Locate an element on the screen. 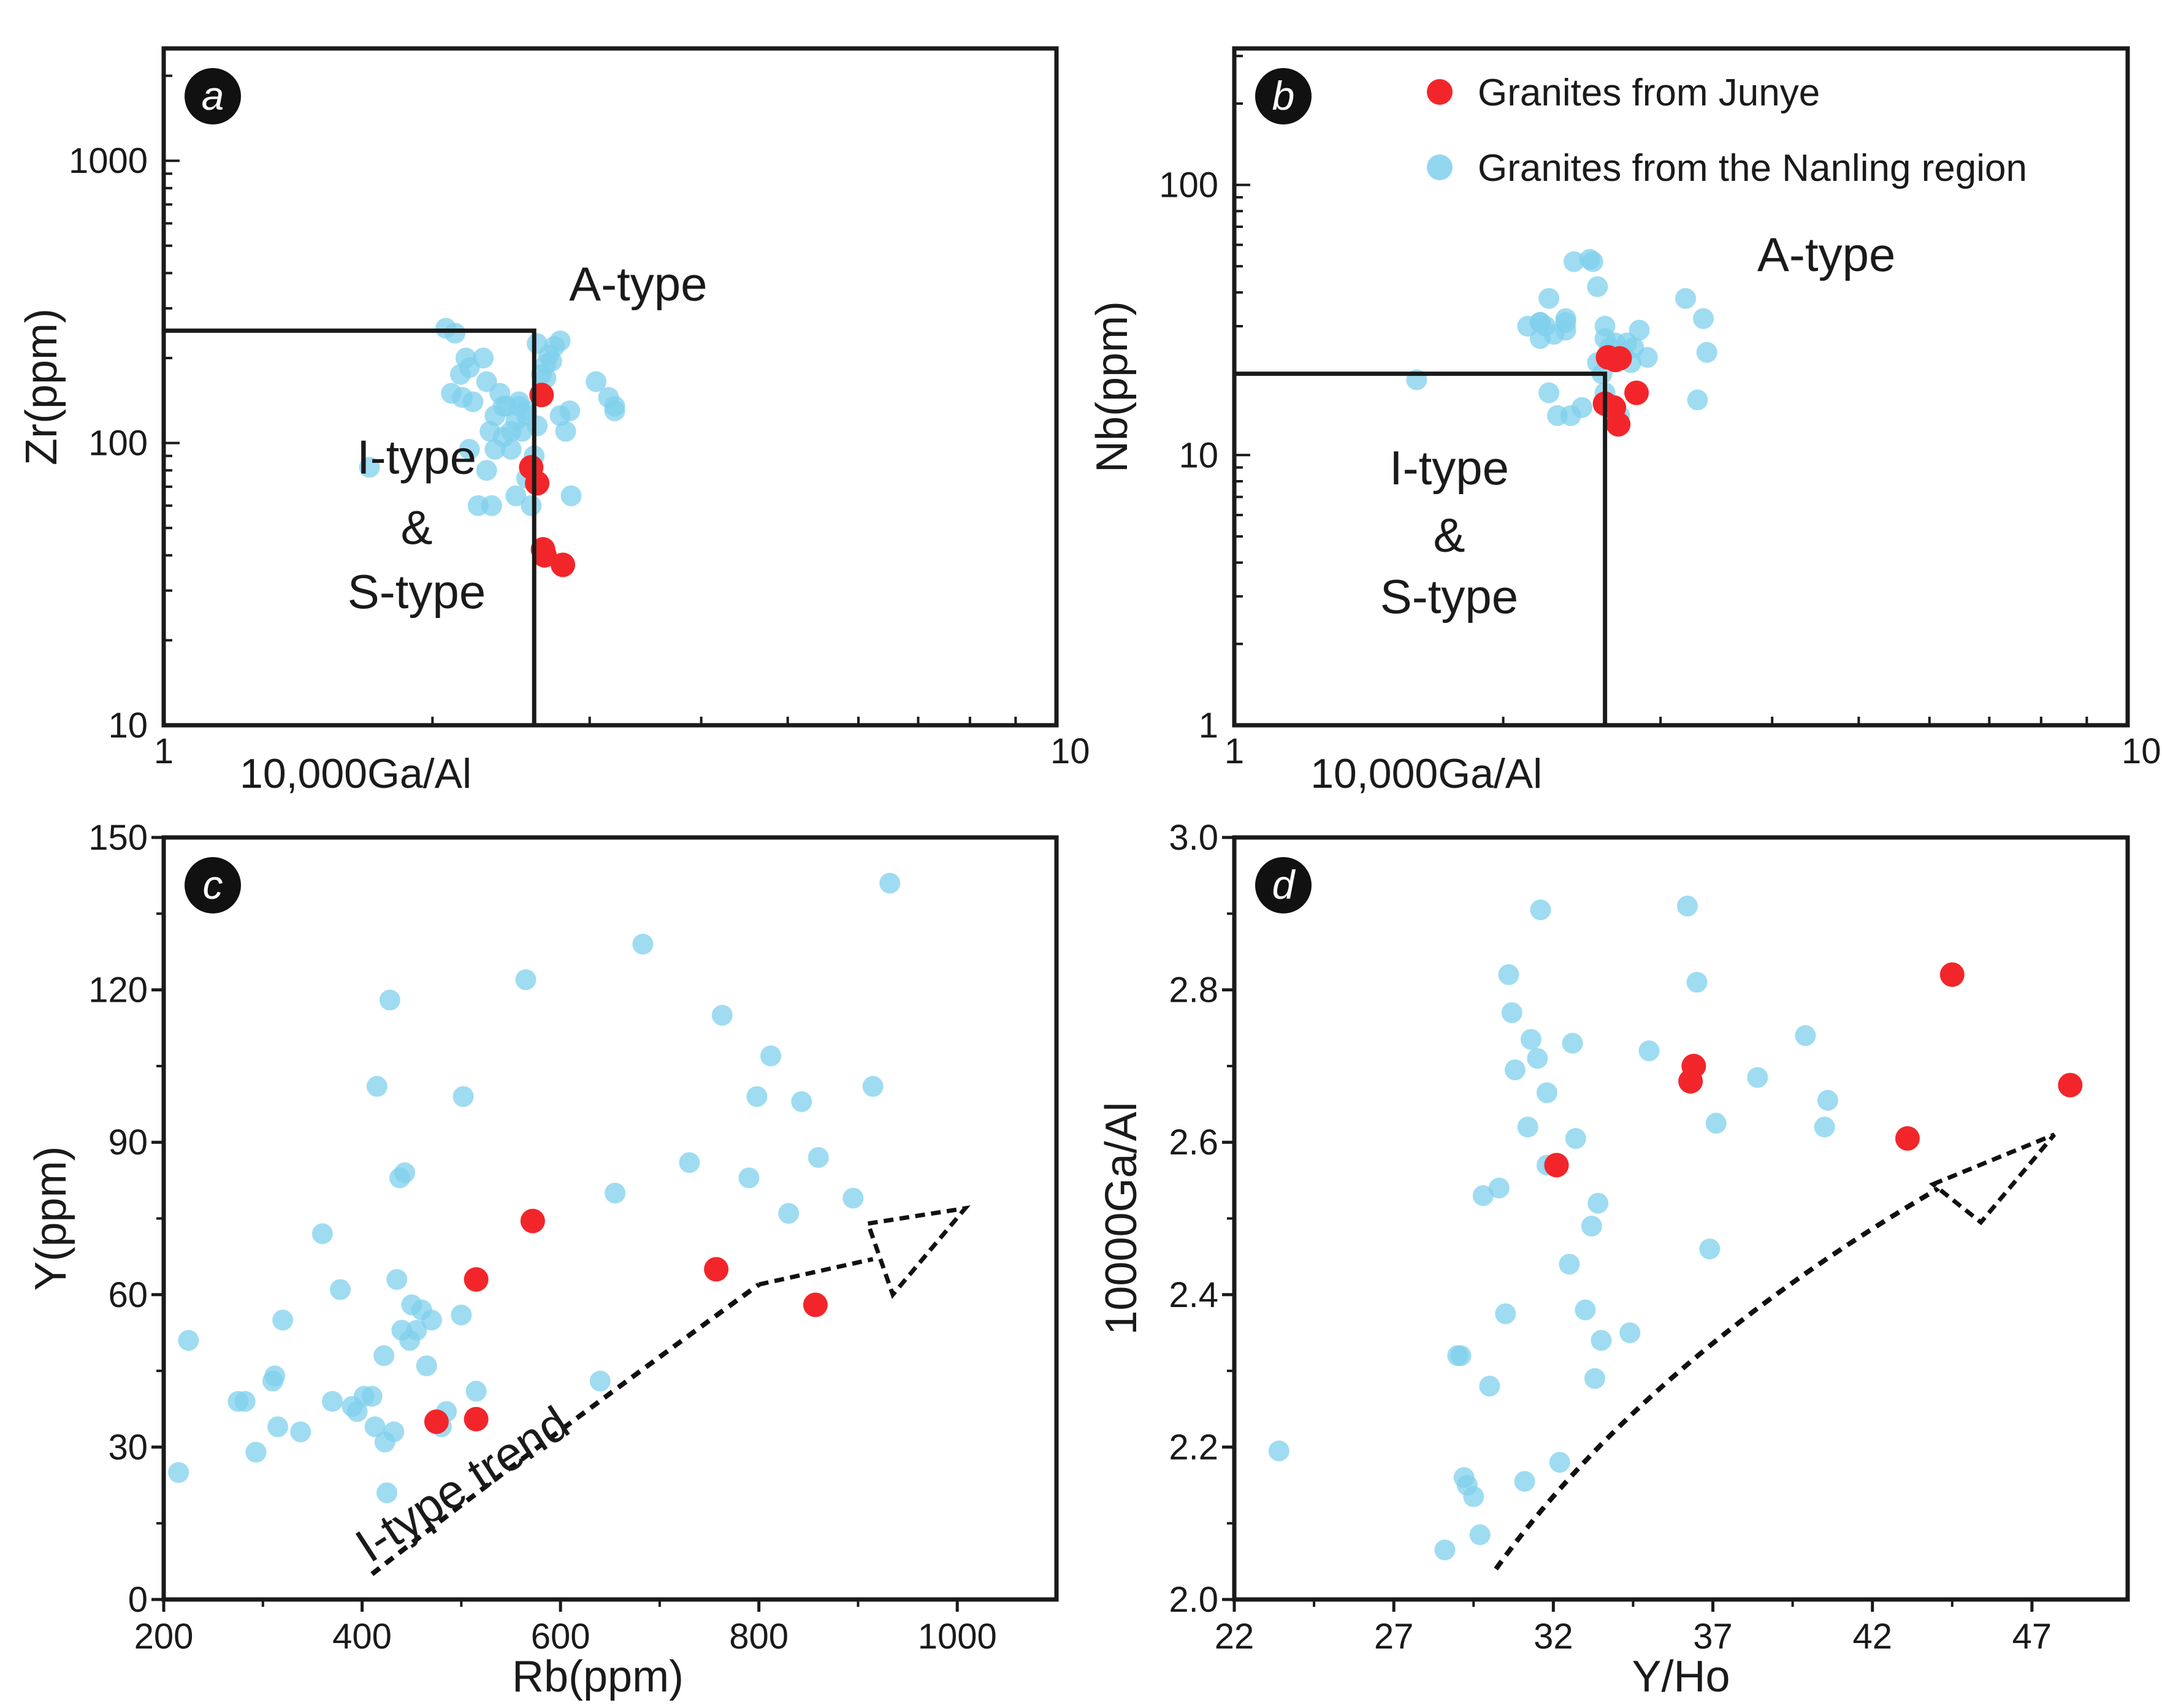 The width and height of the screenshot is (2162, 1708). panel-b-y-tick-label: 10 is located at coordinates (1198, 455).